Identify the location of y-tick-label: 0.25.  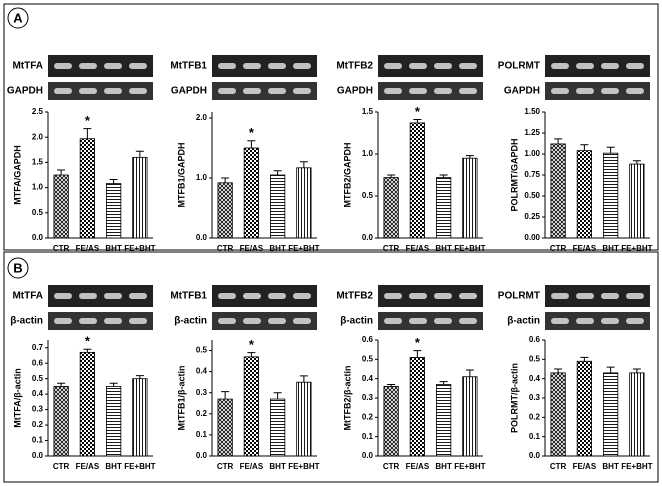
(532, 216).